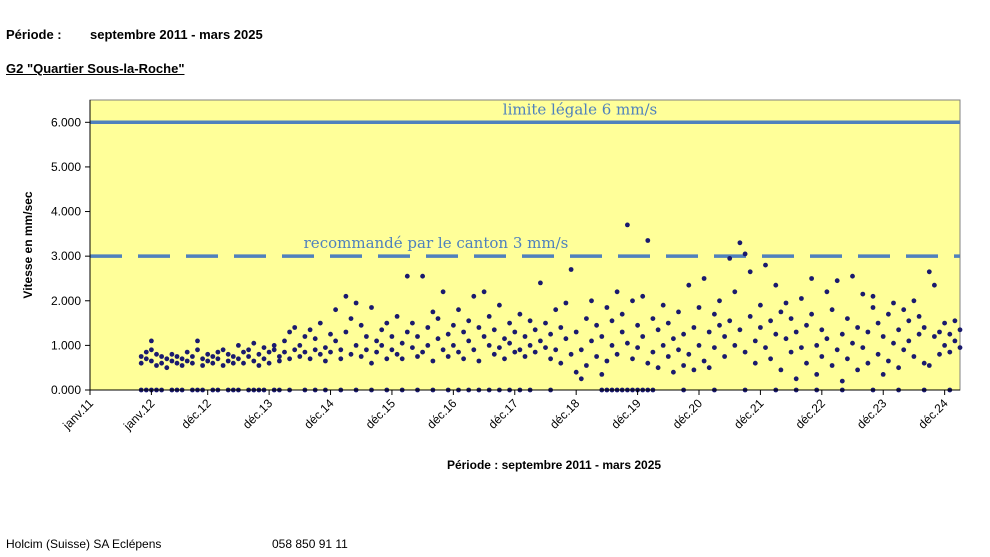 This screenshot has width=990, height=557. I want to click on period-header: Période : septembre 2011 - mars 2025, so click(134, 34).